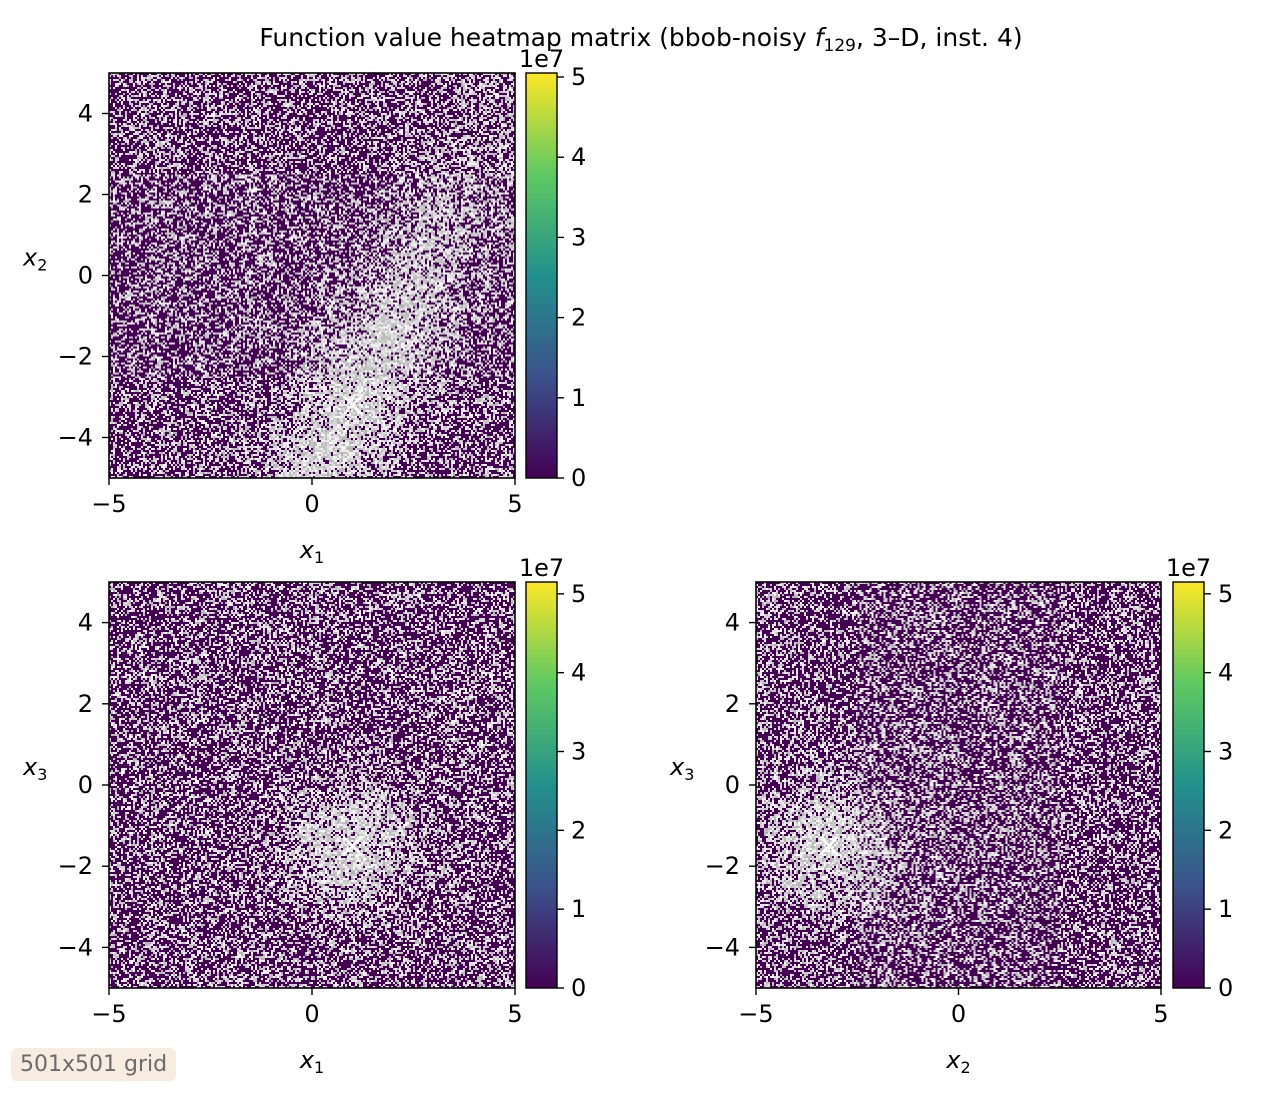  I want to click on figure-title-func-sub: 129, so click(840, 46).